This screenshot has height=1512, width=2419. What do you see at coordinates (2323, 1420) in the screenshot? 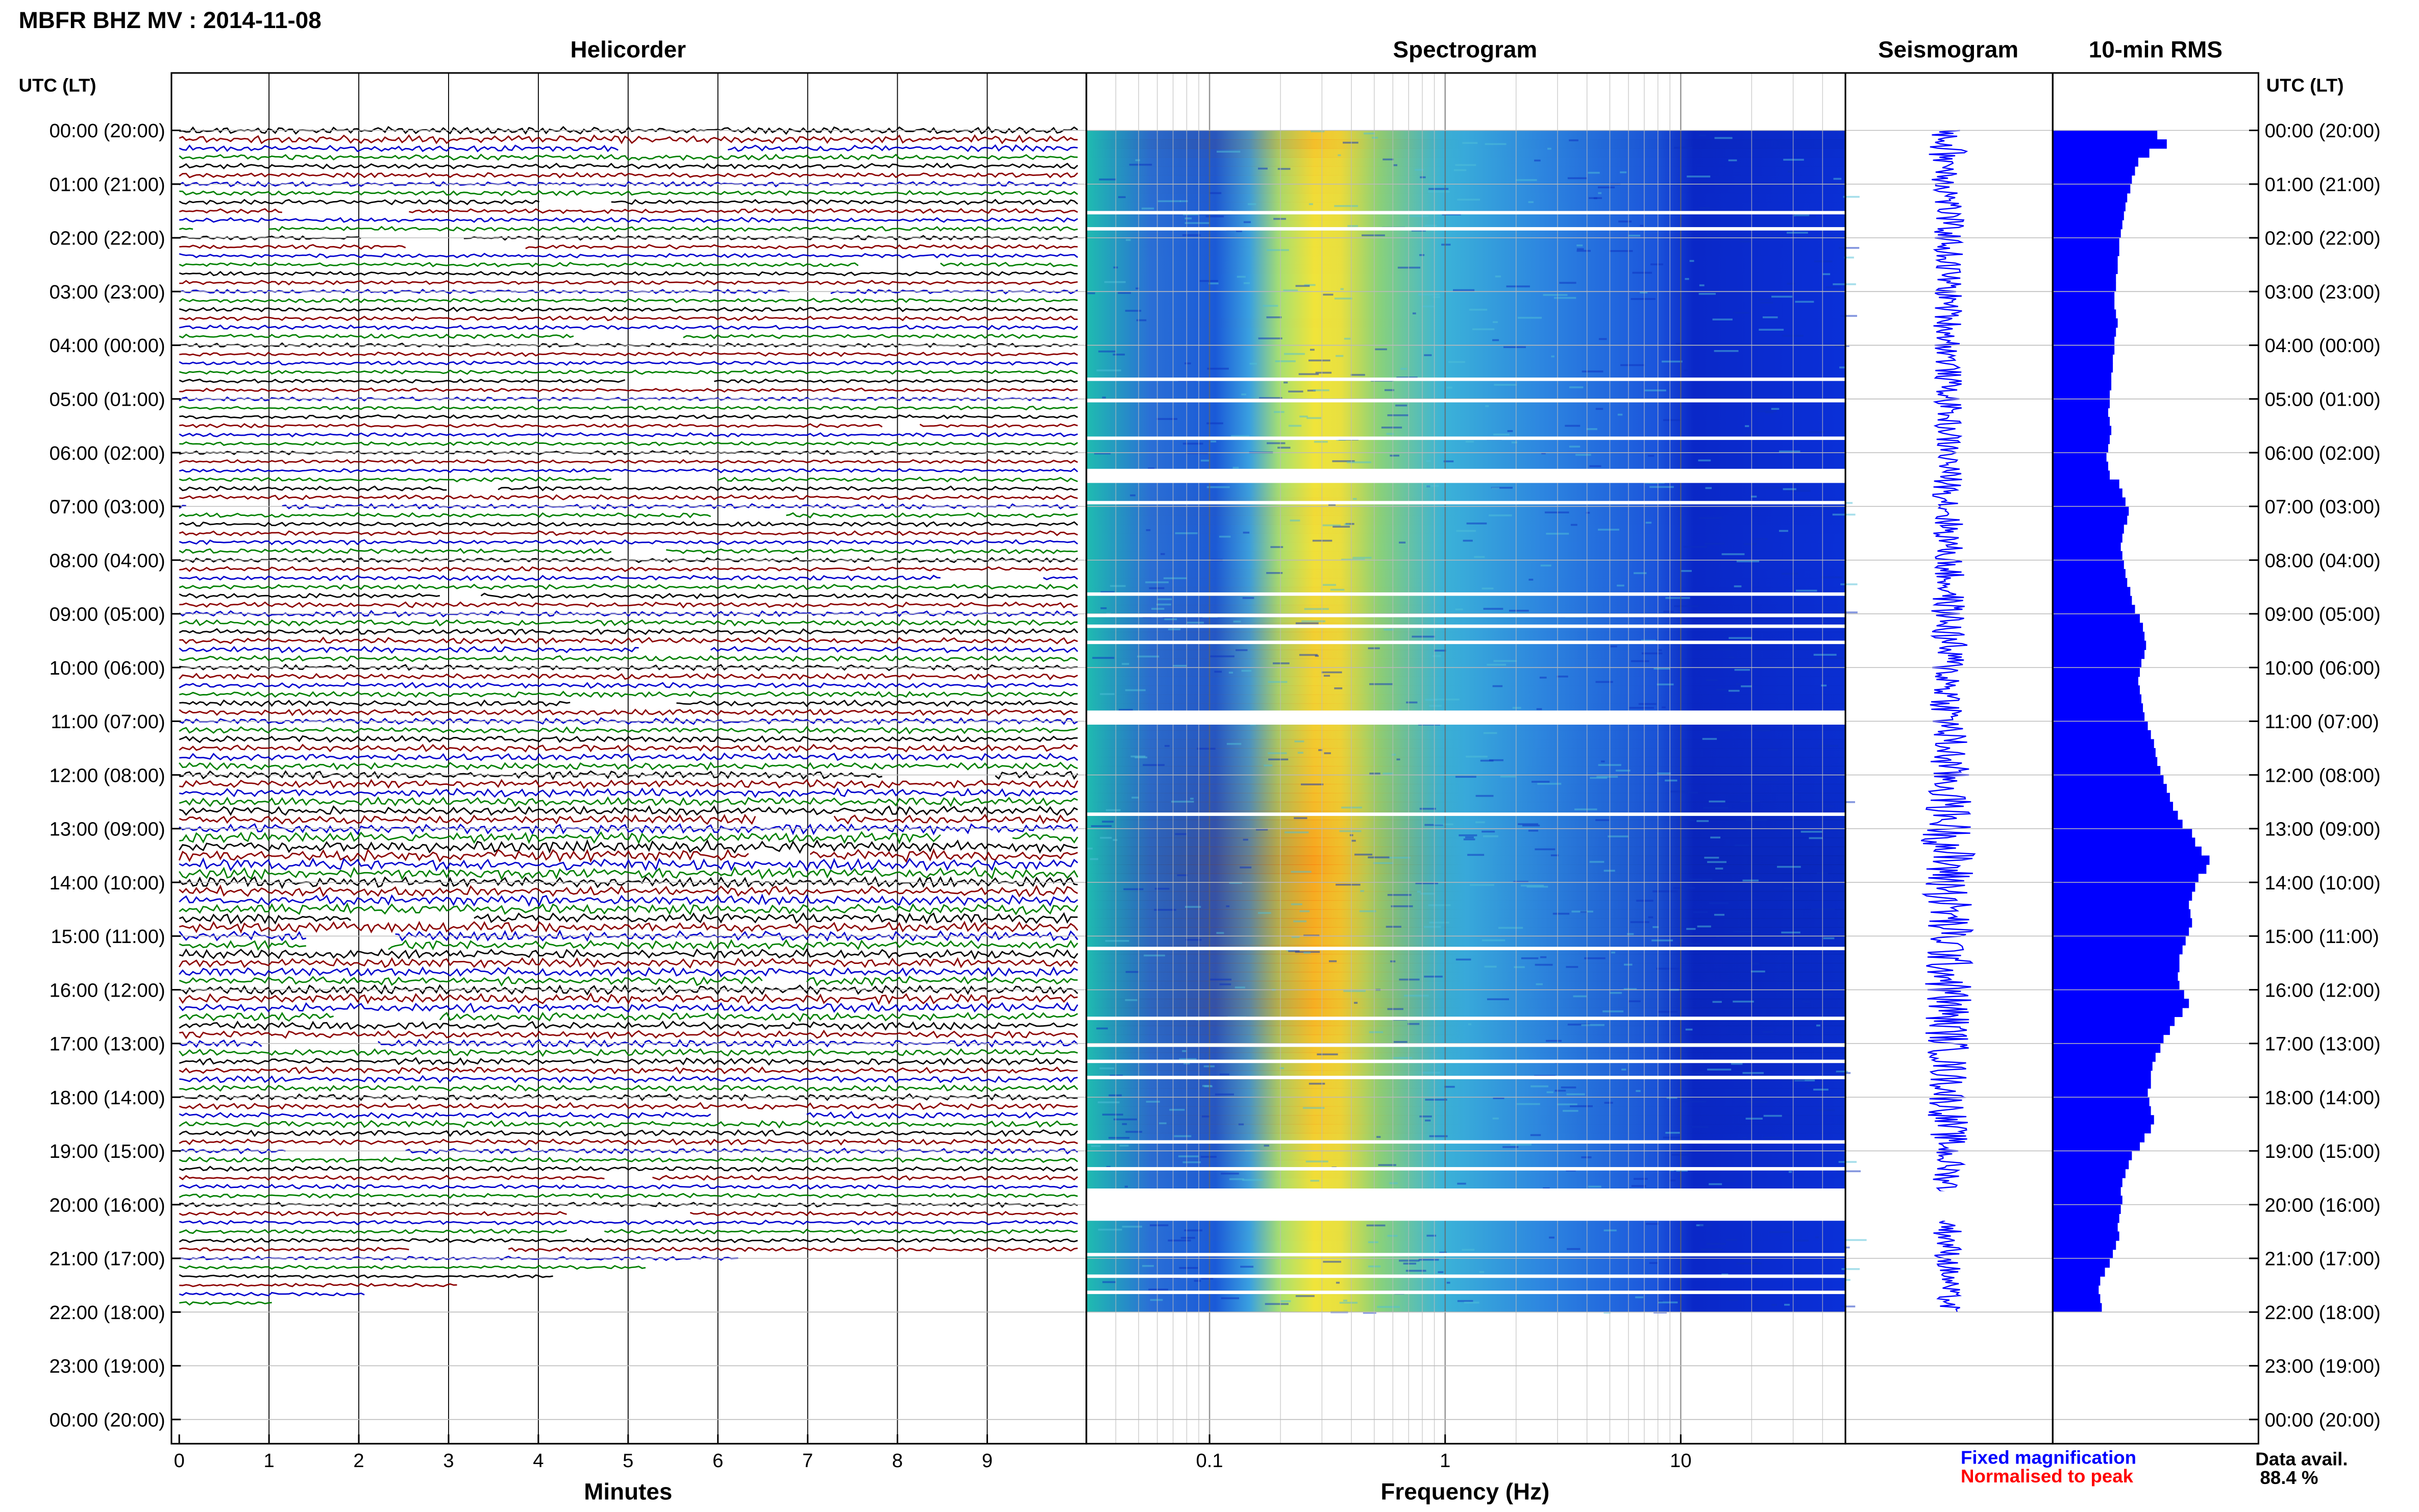
I see `right-time-tick-label: 00:00 (20:00)` at bounding box center [2323, 1420].